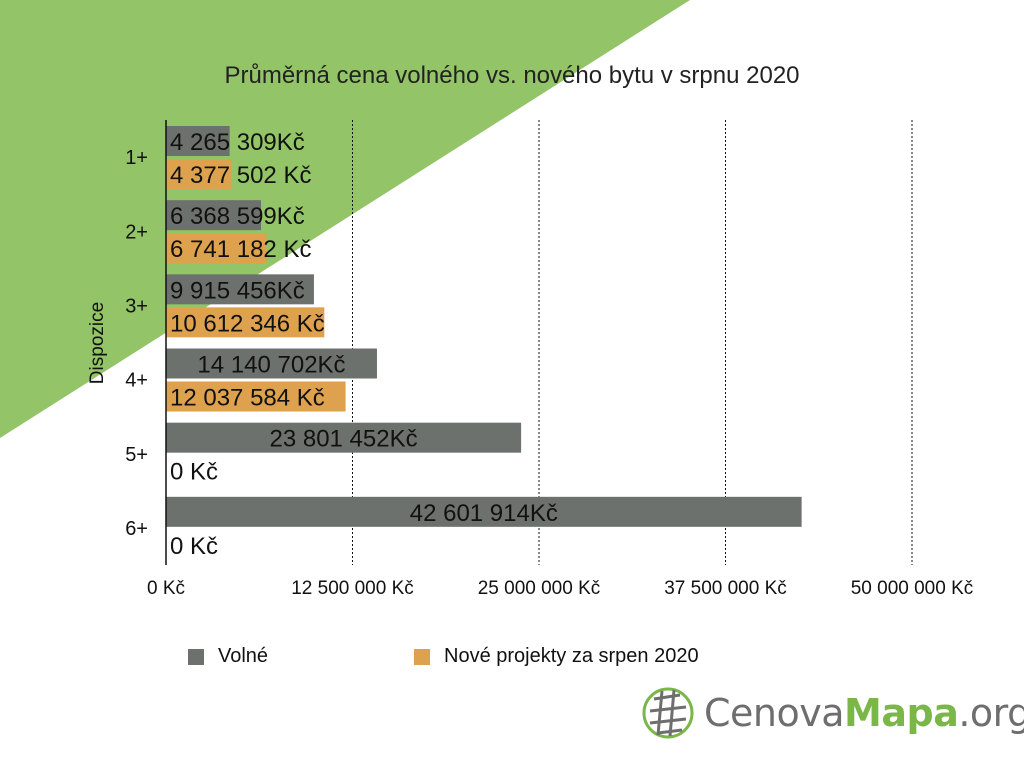 This screenshot has width=1024, height=768. Describe the element at coordinates (243, 656) in the screenshot. I see `legend-label-volne: Volné` at that location.